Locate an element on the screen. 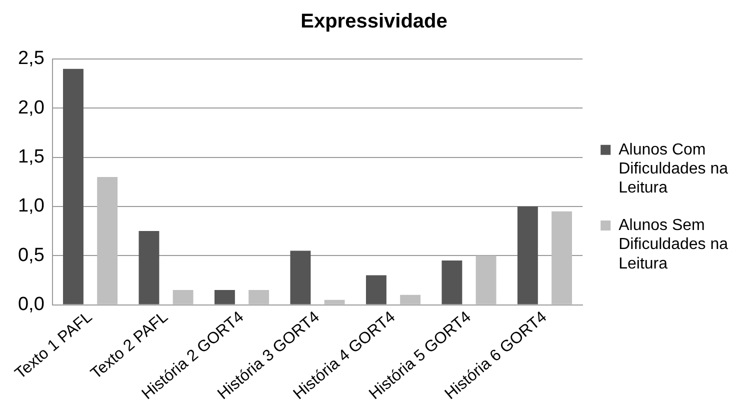 Image resolution: width=748 pixels, height=412 pixels. y-tick-label: 2,5 is located at coordinates (31, 59).